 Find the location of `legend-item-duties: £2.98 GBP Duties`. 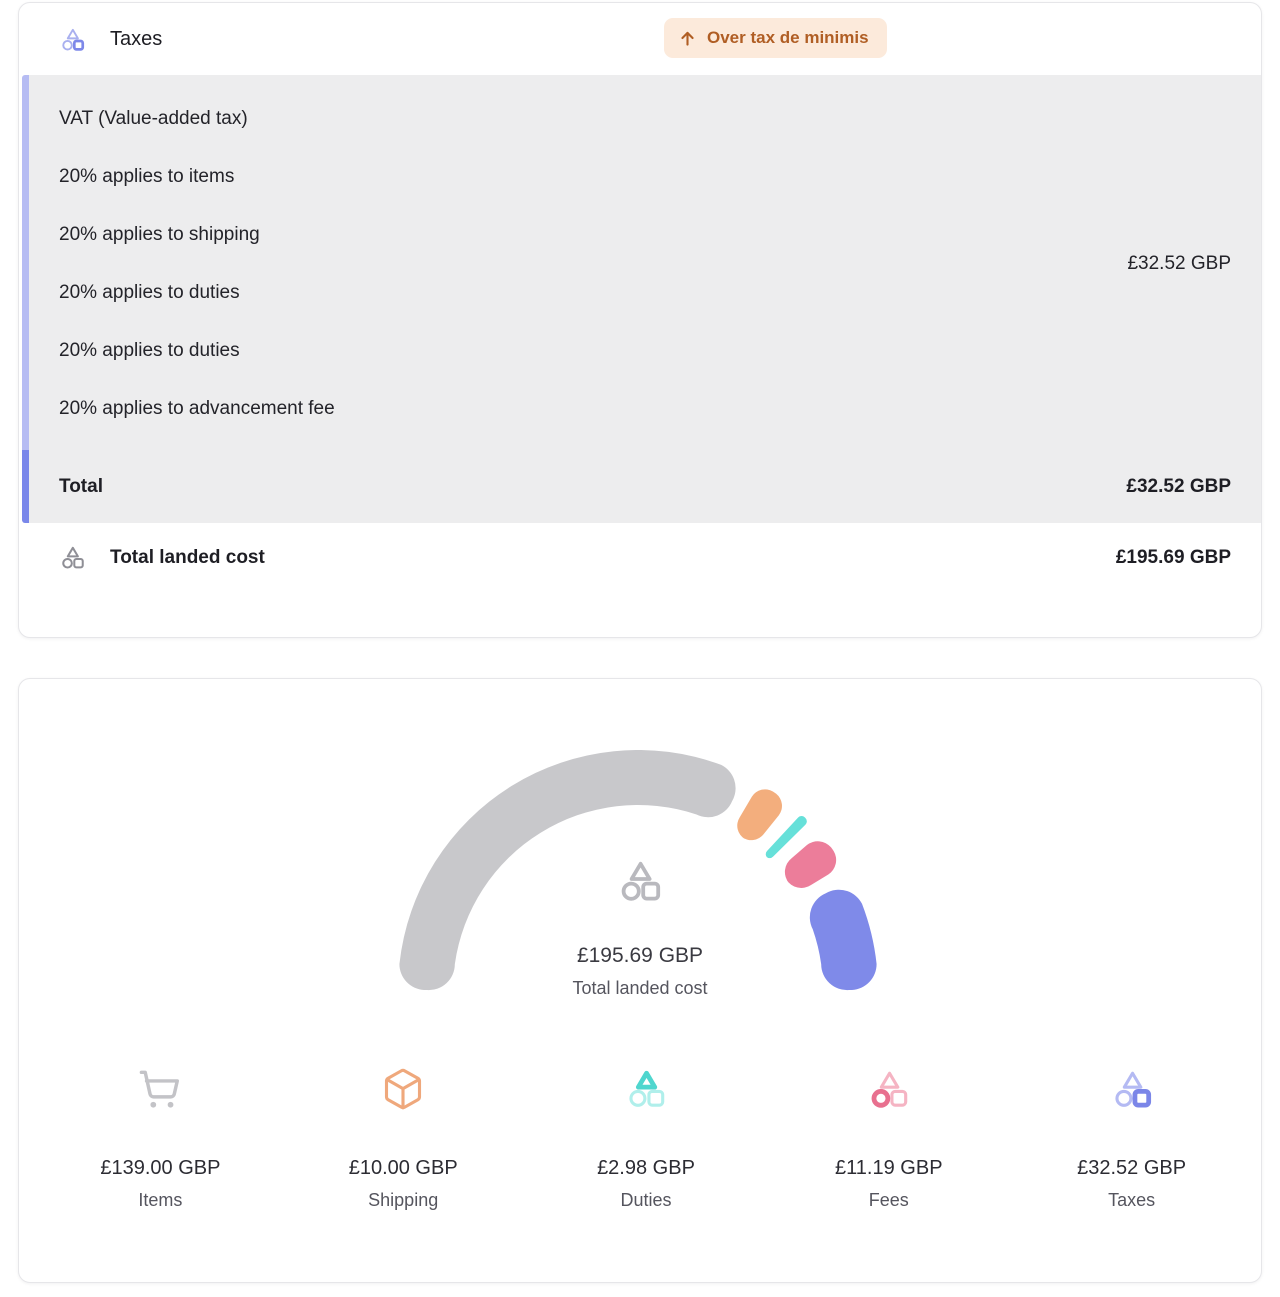

legend-item-duties: £2.98 GBP Duties is located at coordinates (646, 1138).